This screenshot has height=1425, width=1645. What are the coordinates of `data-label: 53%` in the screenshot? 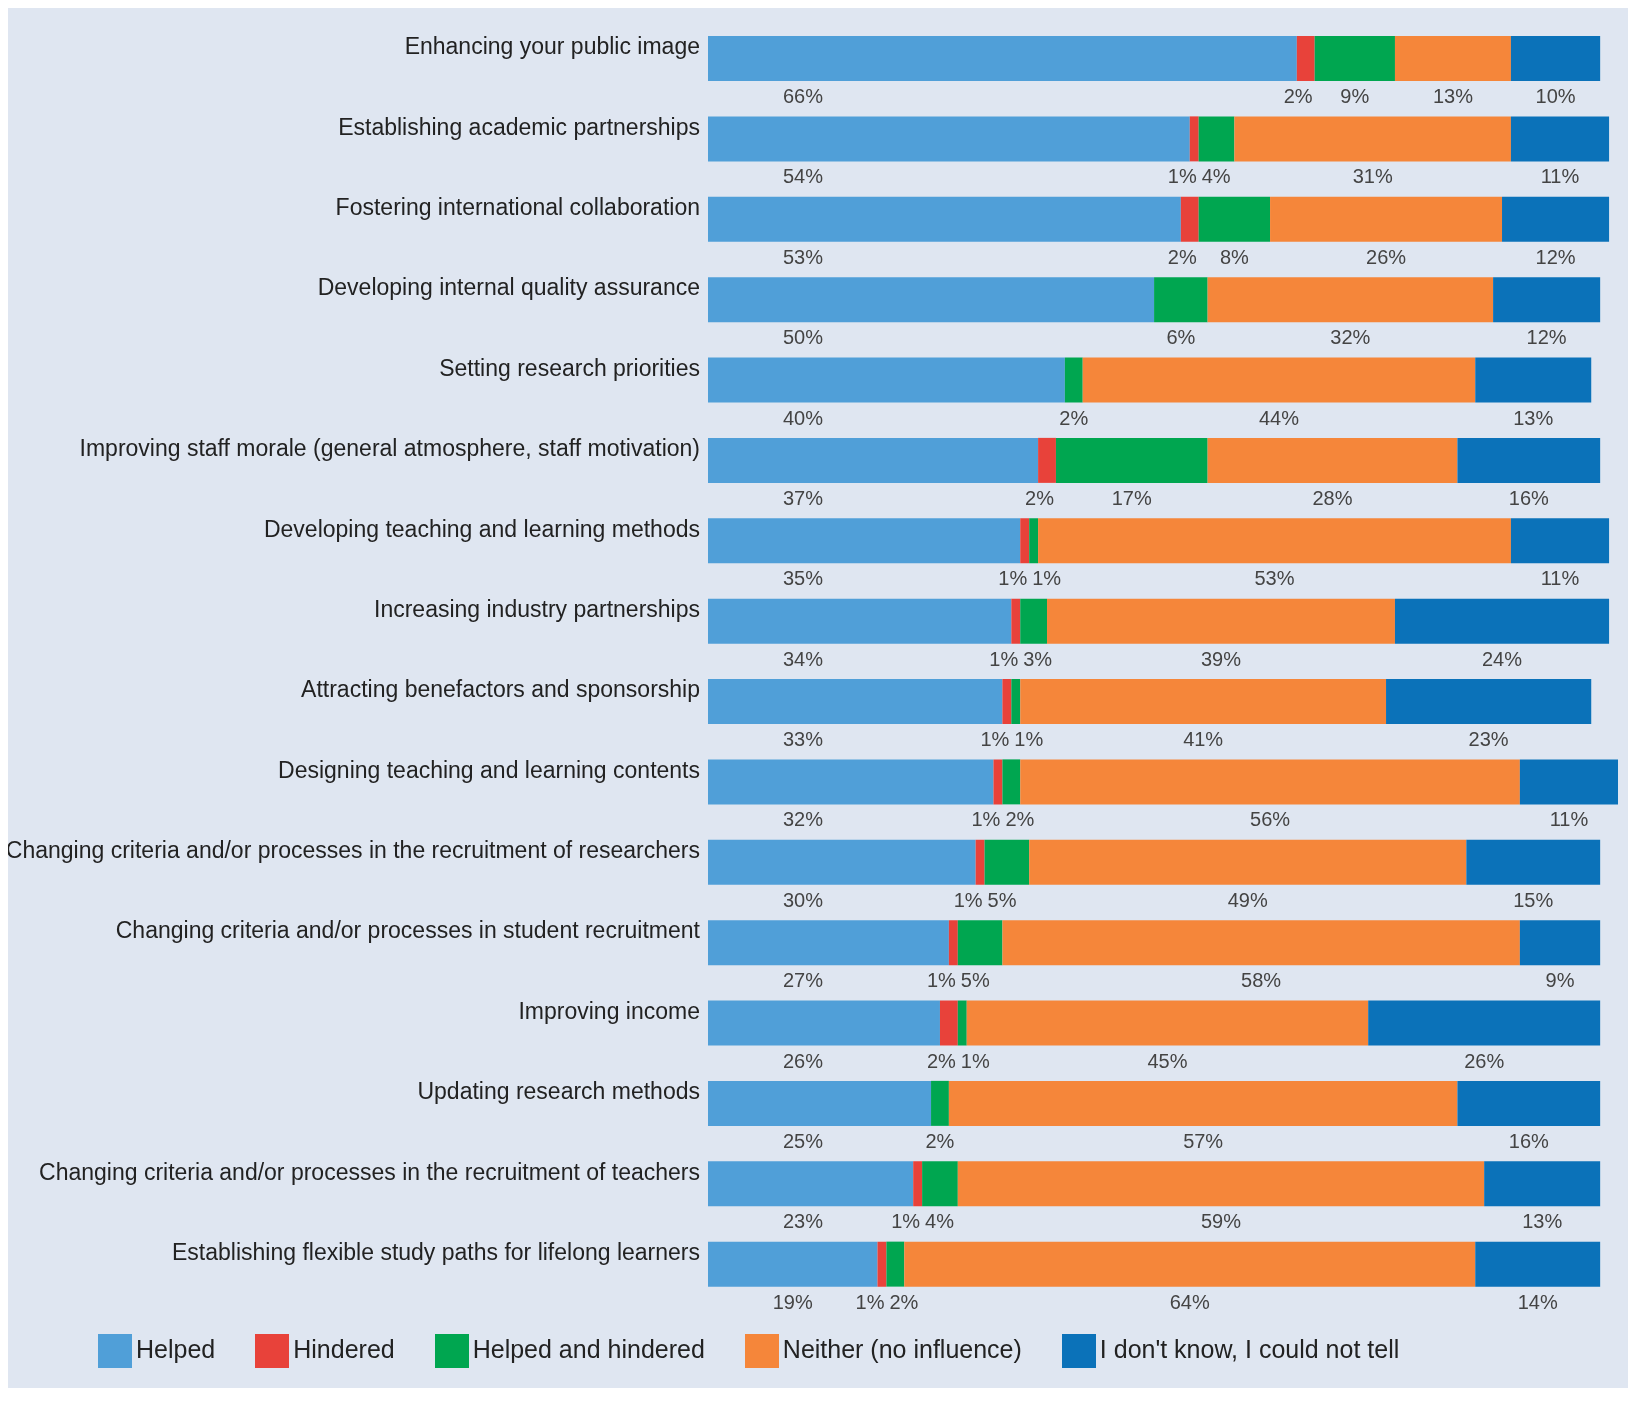 It's located at (1274, 578).